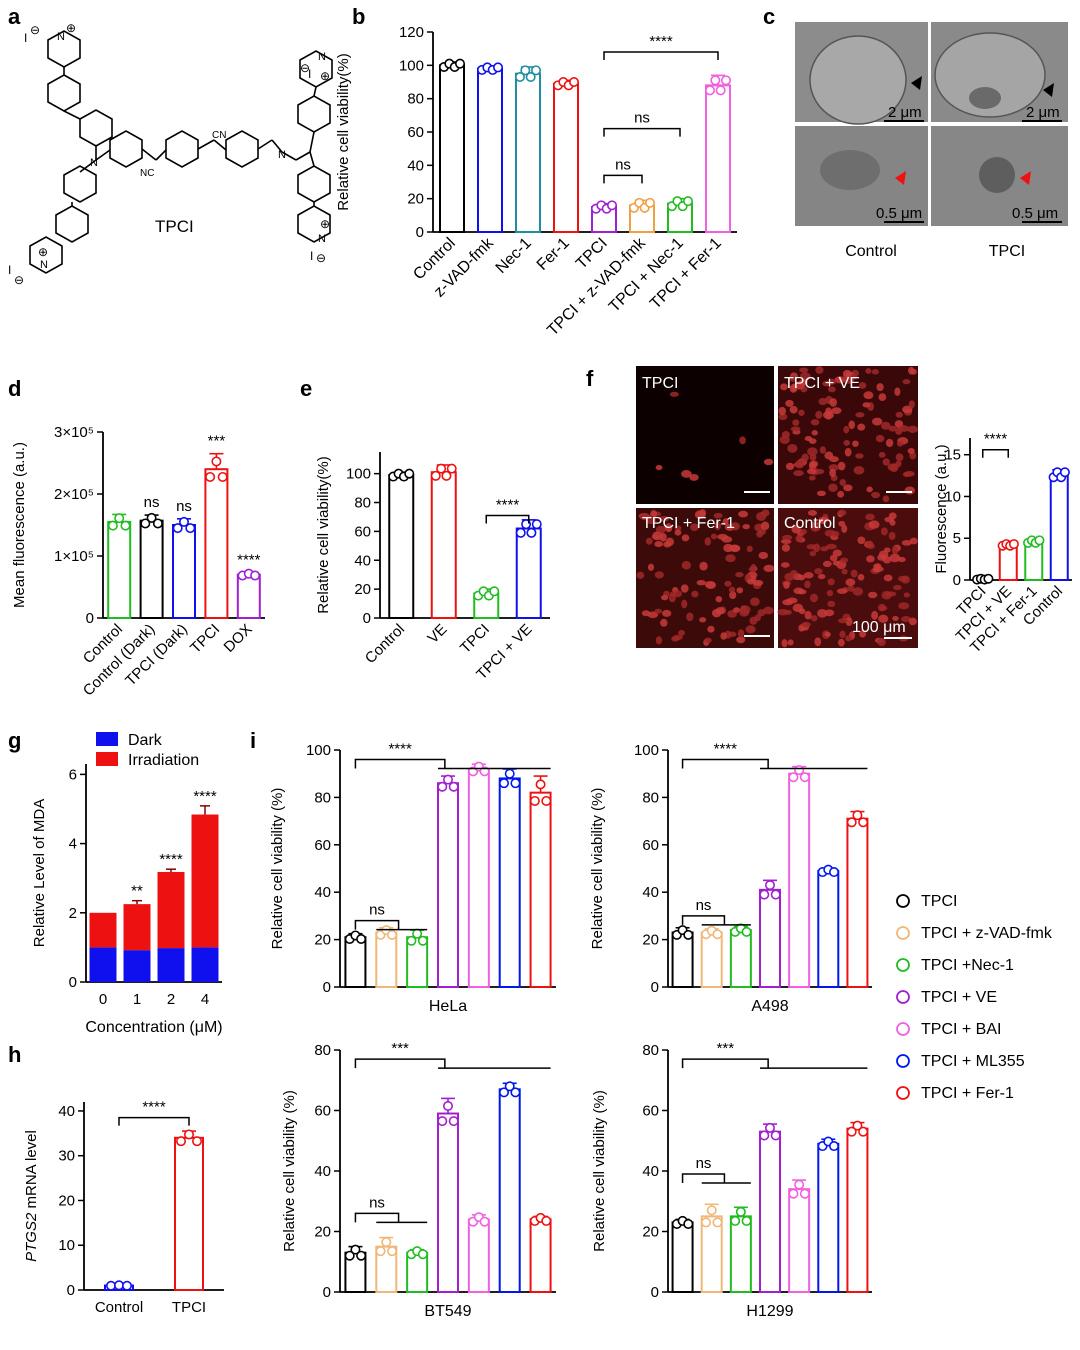 The width and height of the screenshot is (1080, 1350). What do you see at coordinates (253, 740) in the screenshot?
I see `panel-label-i: i` at bounding box center [253, 740].